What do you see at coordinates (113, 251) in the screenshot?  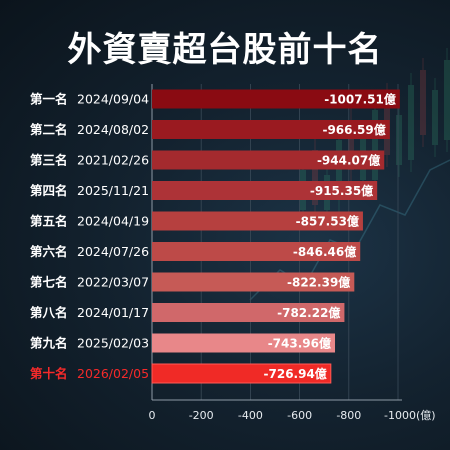 I see `date-label: 2024/07/26` at bounding box center [113, 251].